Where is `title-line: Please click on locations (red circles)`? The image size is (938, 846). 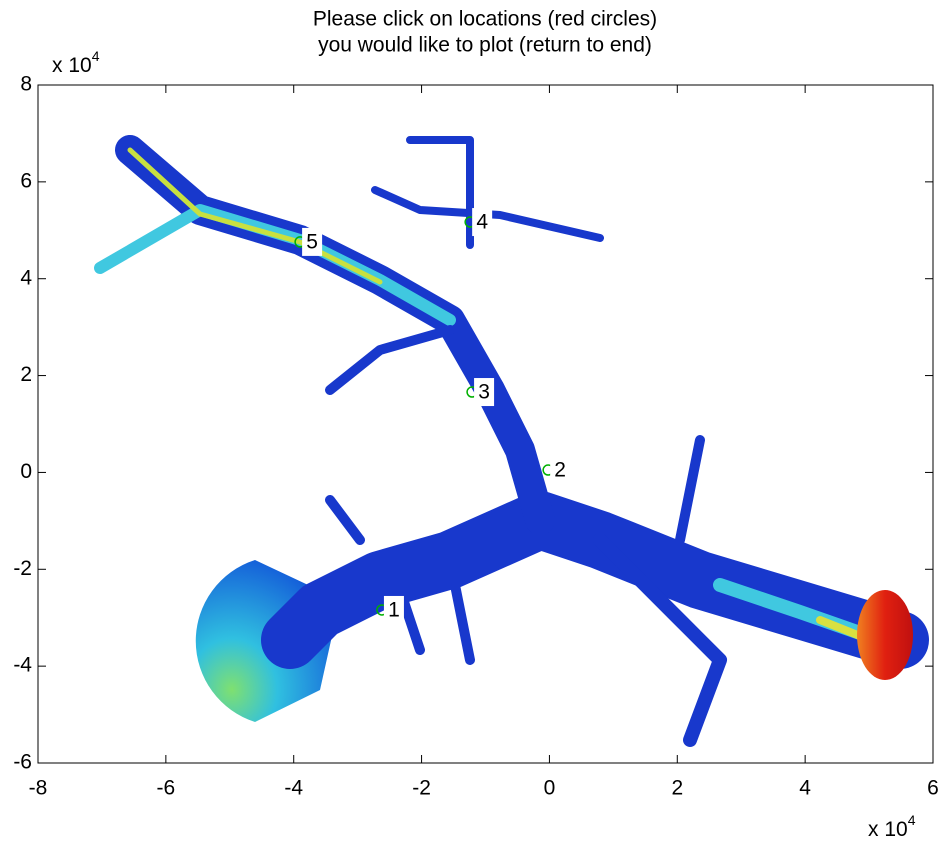 title-line: Please click on locations (red circles) is located at coordinates (485, 19).